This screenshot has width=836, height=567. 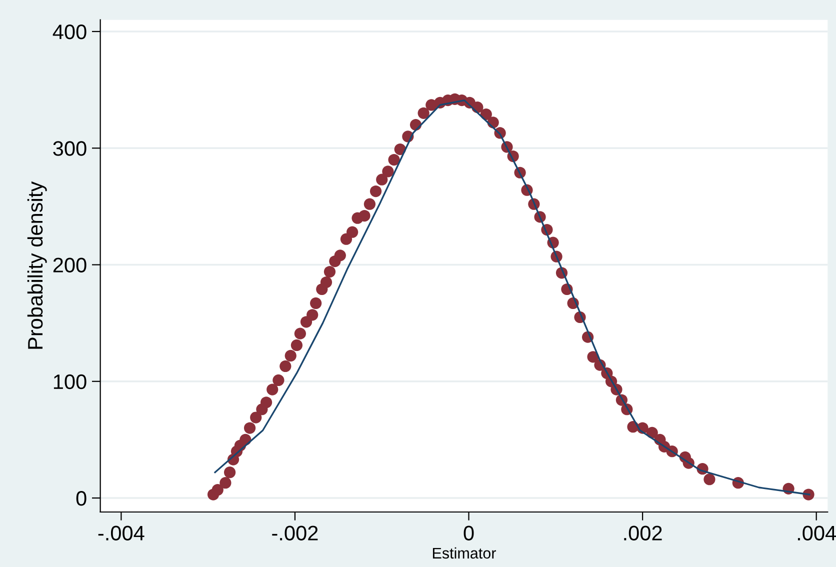 I want to click on y-tick-label: 400, so click(x=69, y=32).